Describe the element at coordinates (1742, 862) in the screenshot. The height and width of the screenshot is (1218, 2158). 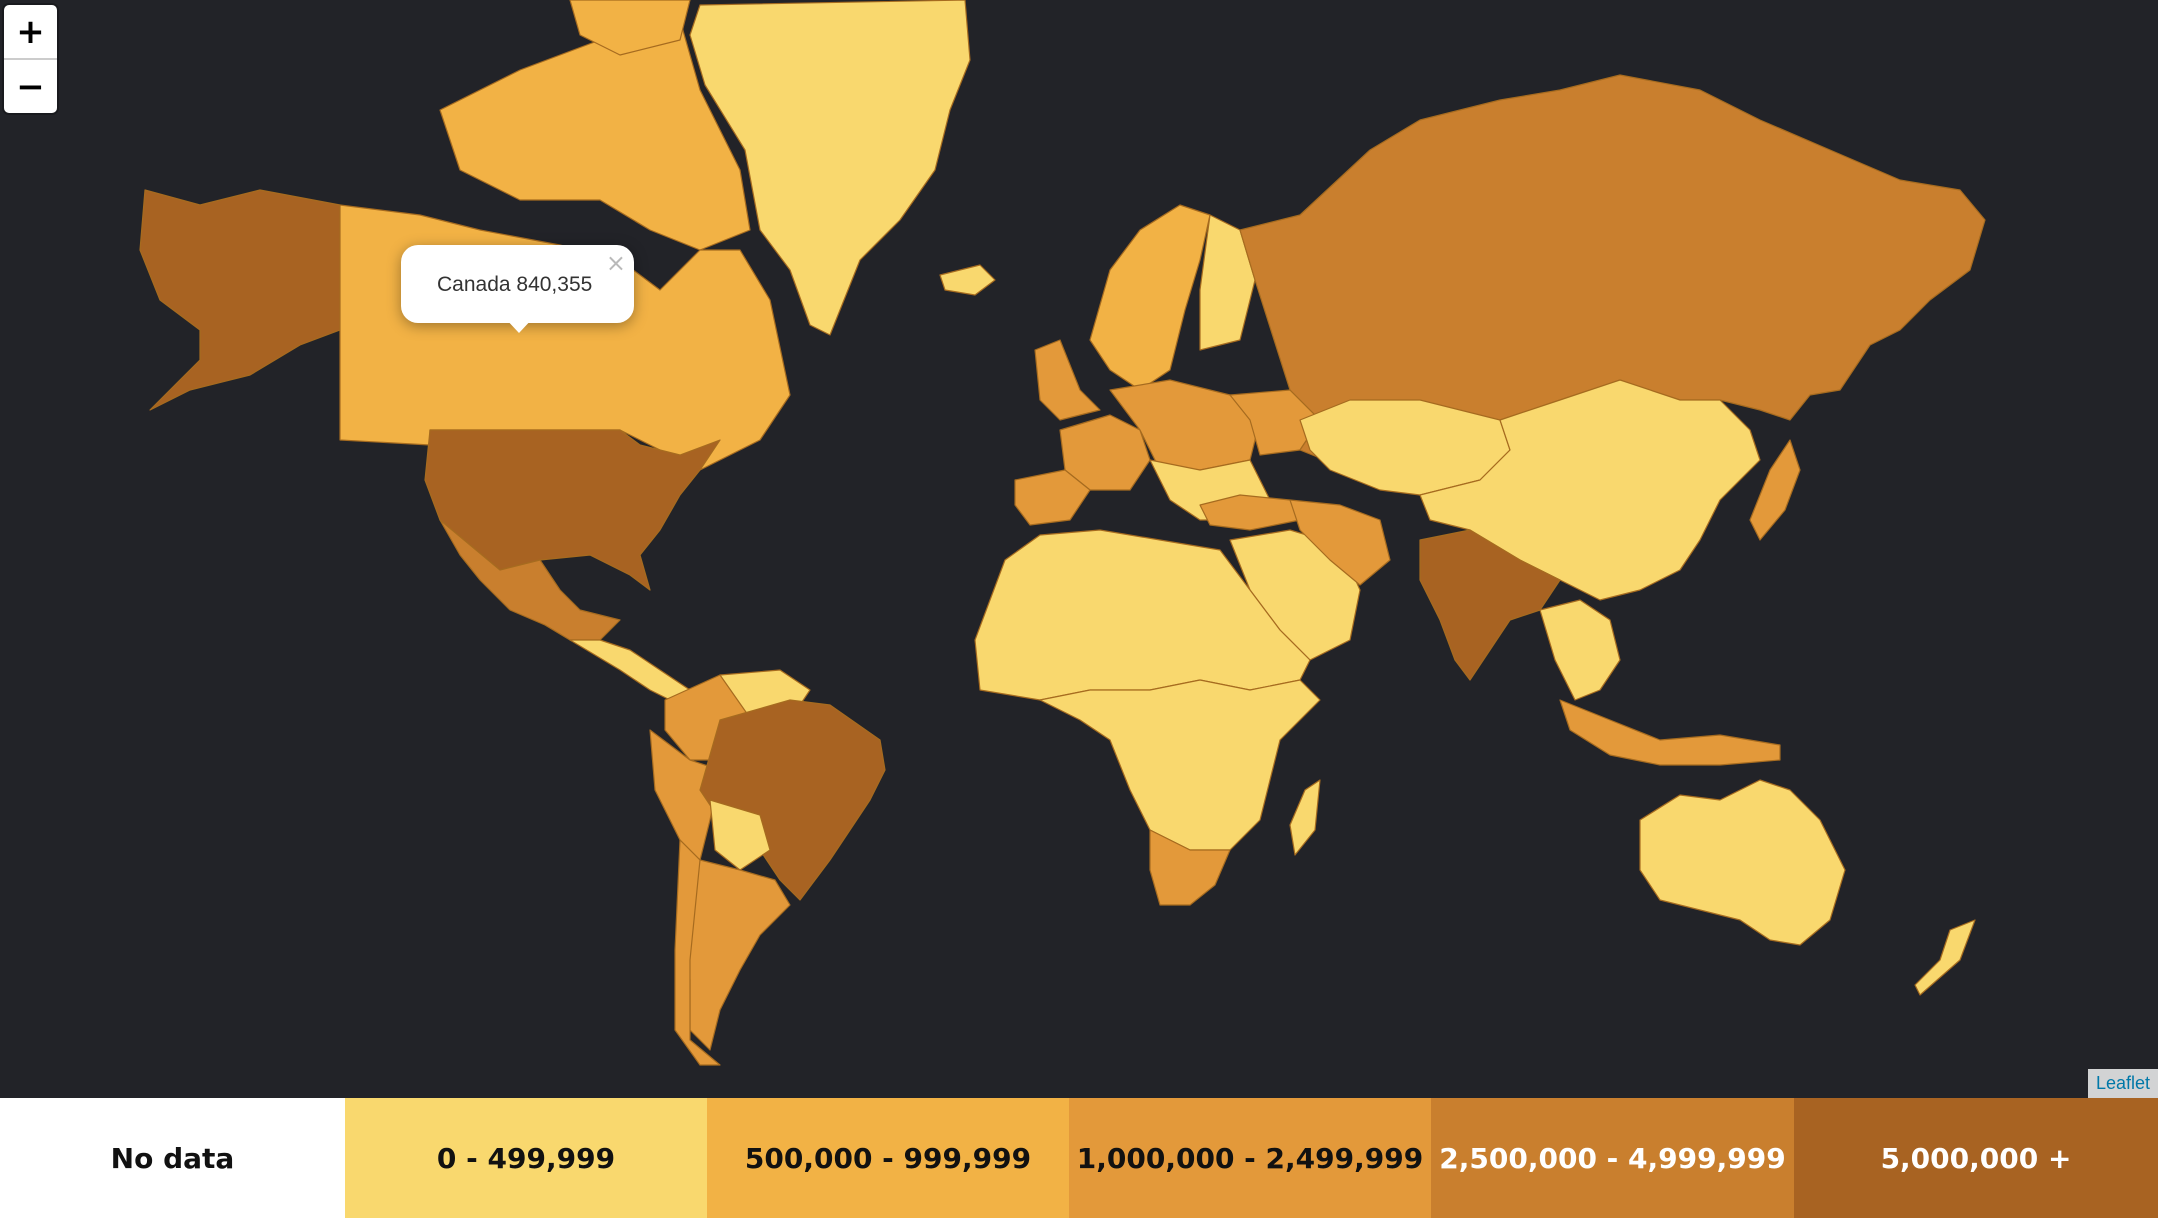
I see `country-australia` at that location.